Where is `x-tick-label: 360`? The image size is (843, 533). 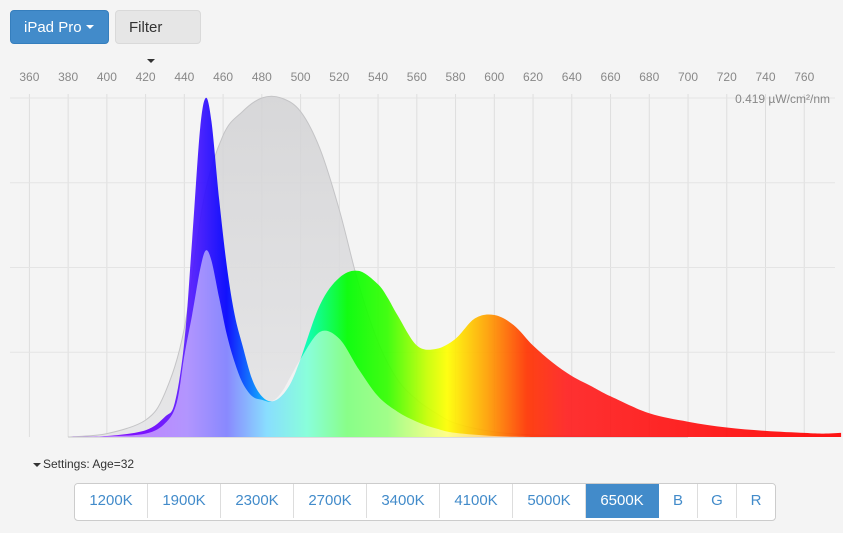
x-tick-label: 360 is located at coordinates (29, 77).